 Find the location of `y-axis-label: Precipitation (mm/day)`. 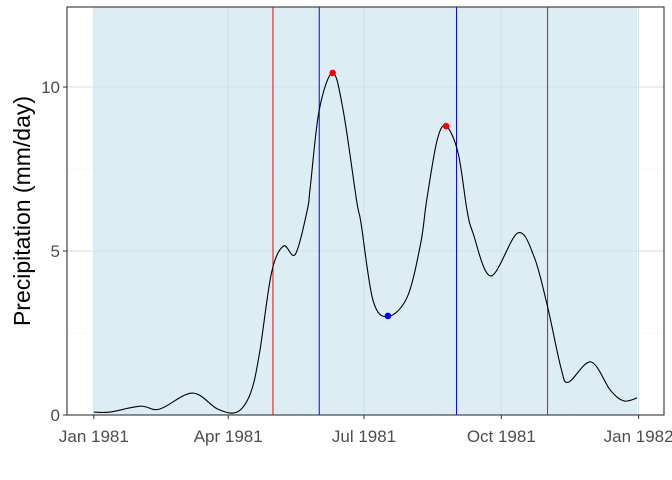

y-axis-label: Precipitation (mm/day) is located at coordinates (22, 211).